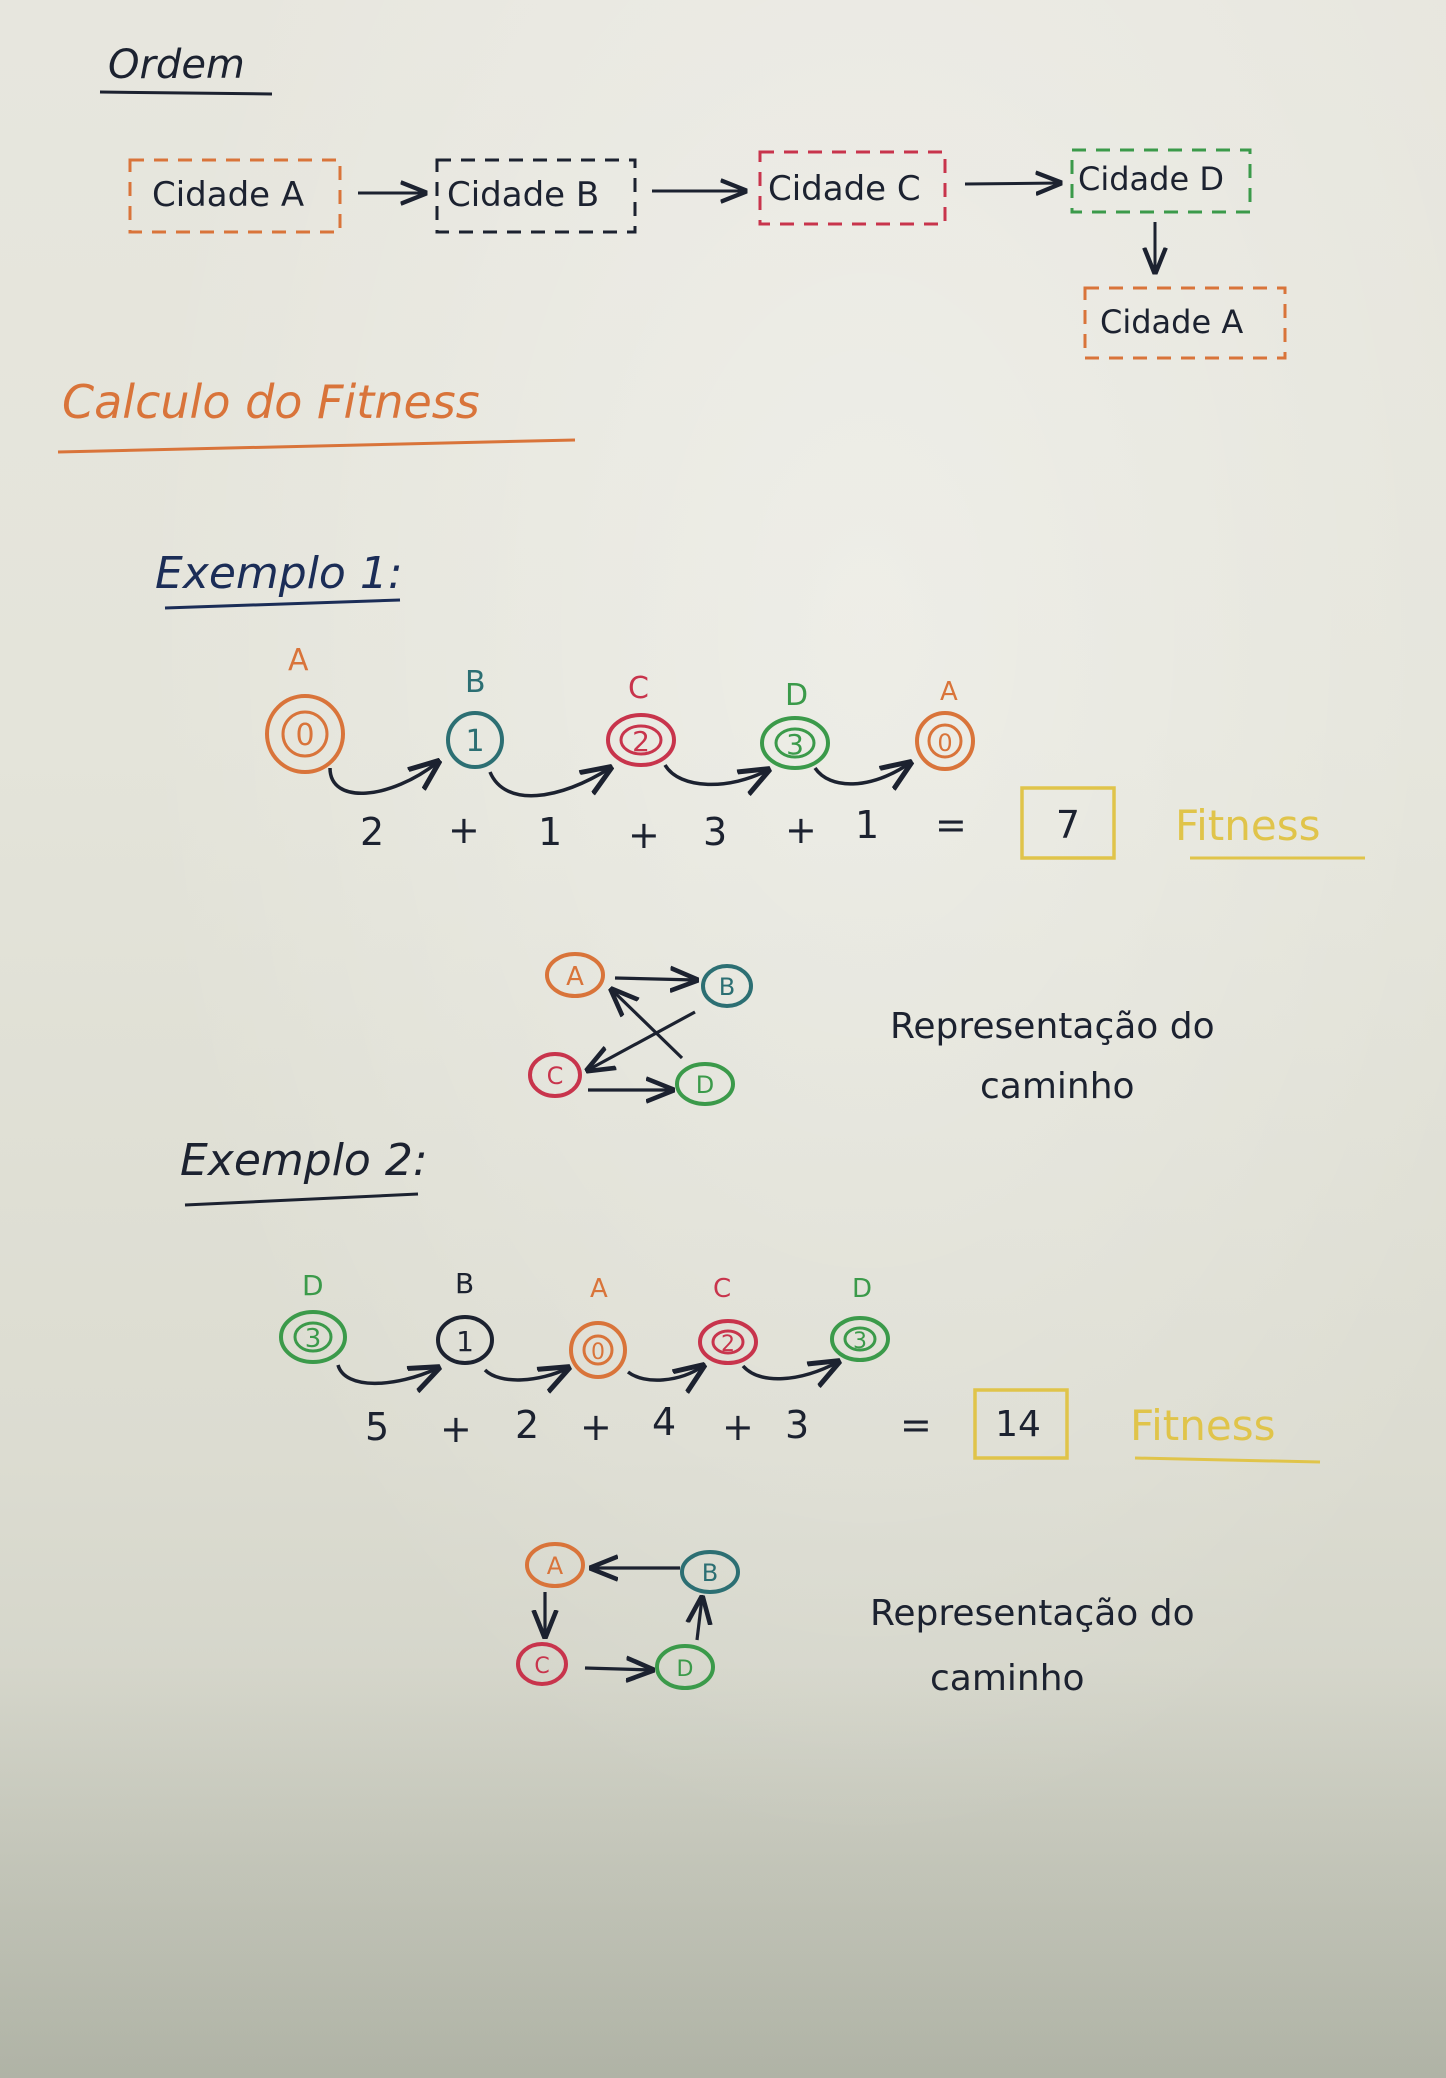 The width and height of the screenshot is (1446, 2078). I want to click on city-d-label: Cidade D, so click(1151, 179).